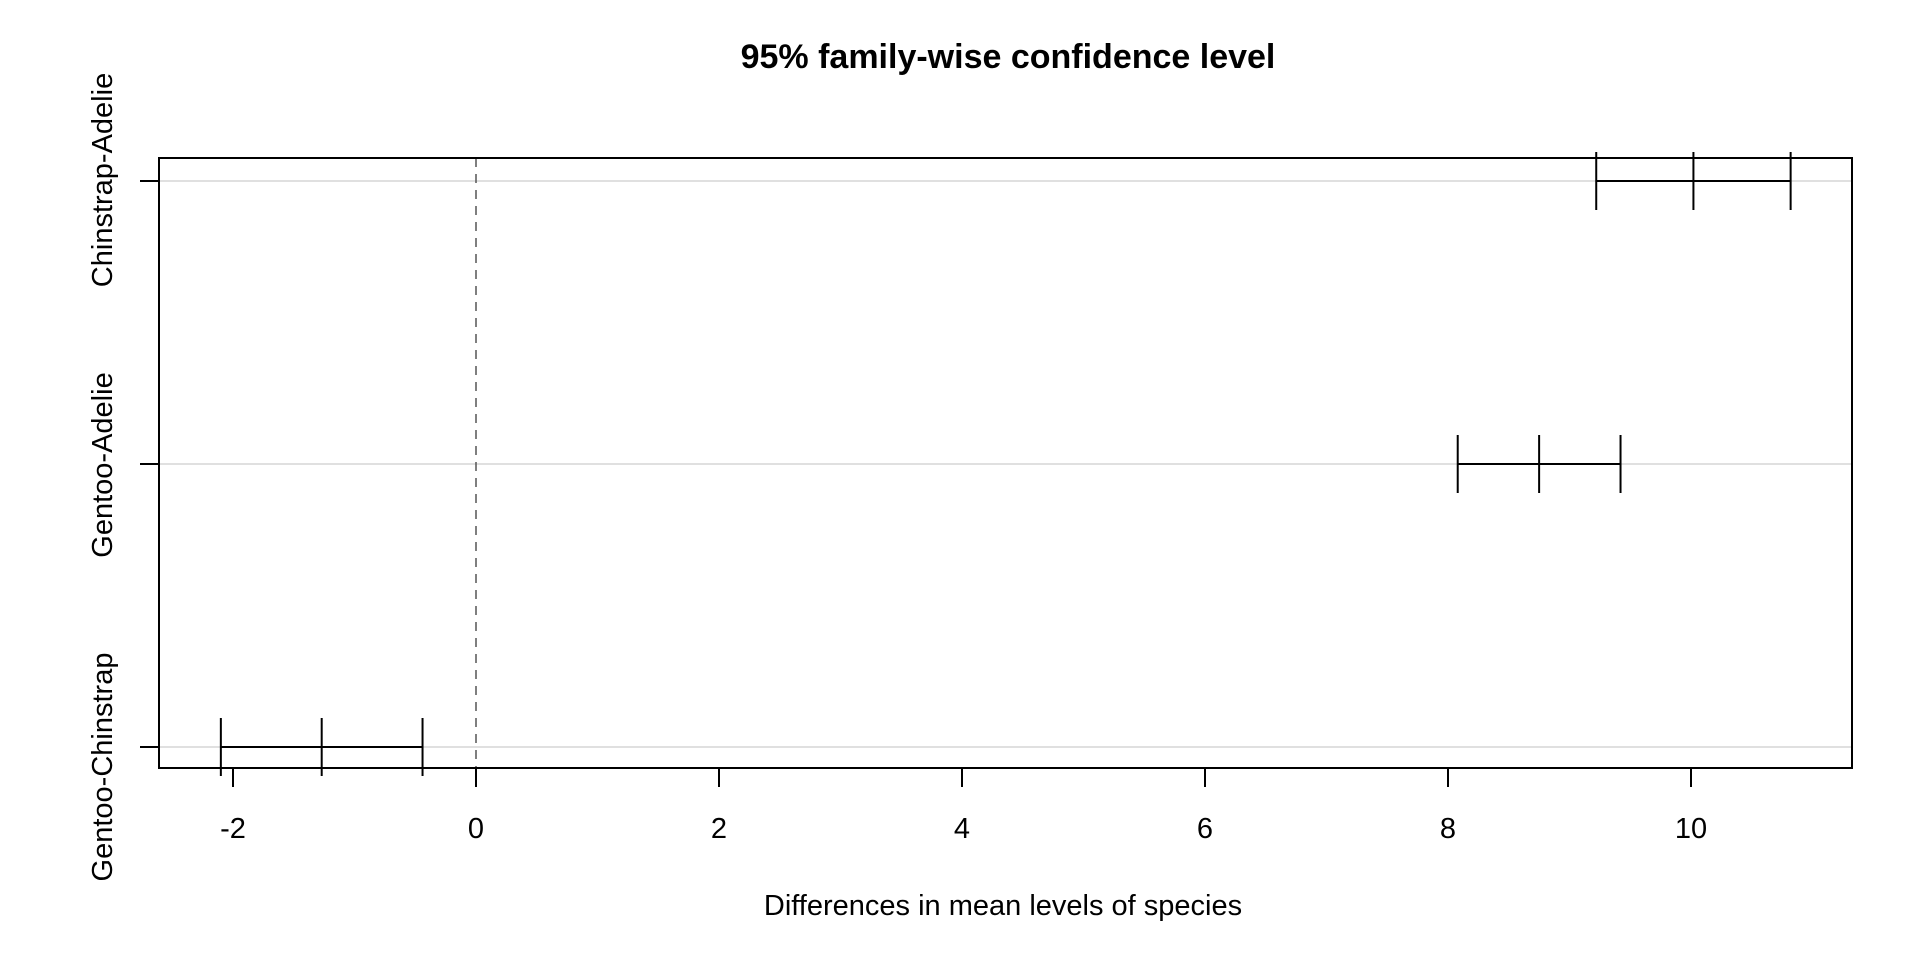  What do you see at coordinates (963, 806) in the screenshot?
I see `x-axis: -2 0 2 4 6 8 10` at bounding box center [963, 806].